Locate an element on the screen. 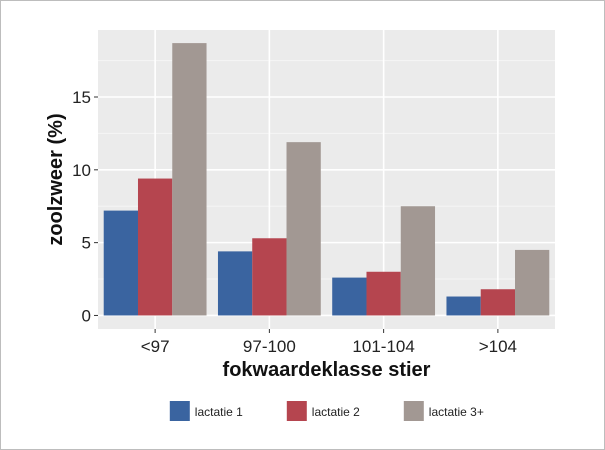 This screenshot has width=605, height=450. legend-label: lactatie 2 is located at coordinates (336, 412).